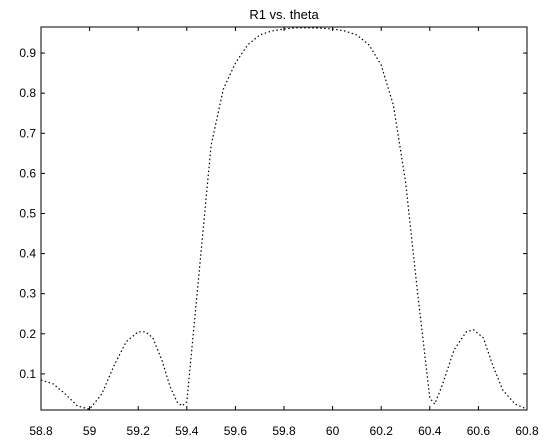 The height and width of the screenshot is (447, 548). What do you see at coordinates (90, 431) in the screenshot?
I see `x-tick-label: 59` at bounding box center [90, 431].